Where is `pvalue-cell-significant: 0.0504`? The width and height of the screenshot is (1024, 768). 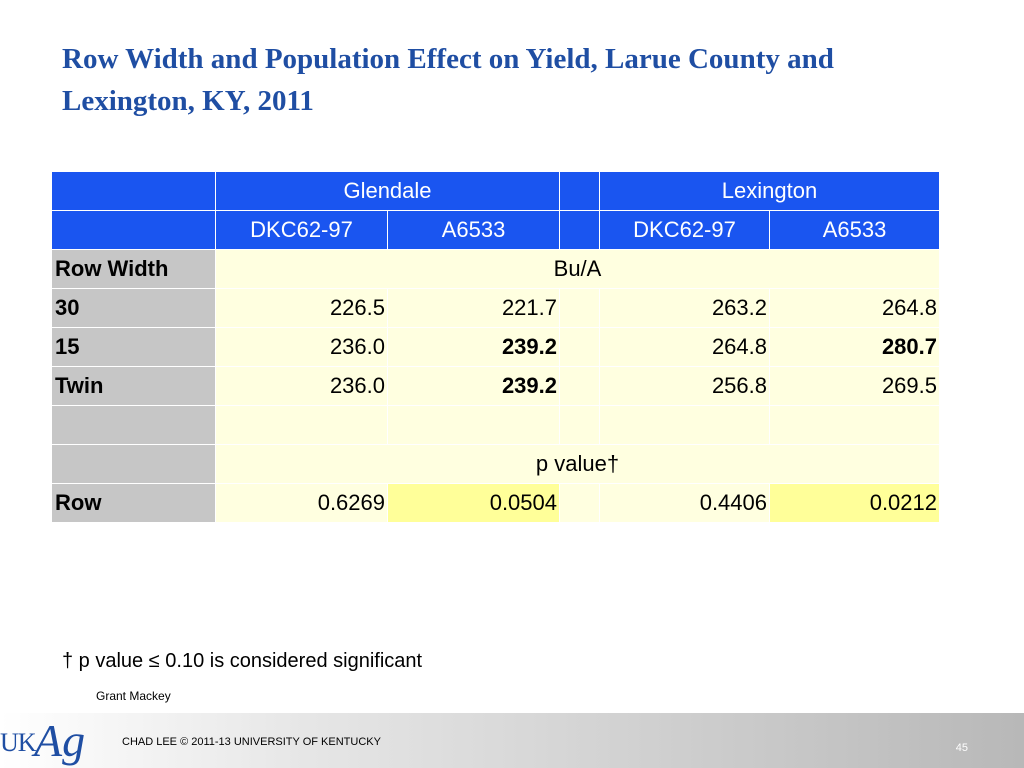 pvalue-cell-significant: 0.0504 is located at coordinates (473, 503).